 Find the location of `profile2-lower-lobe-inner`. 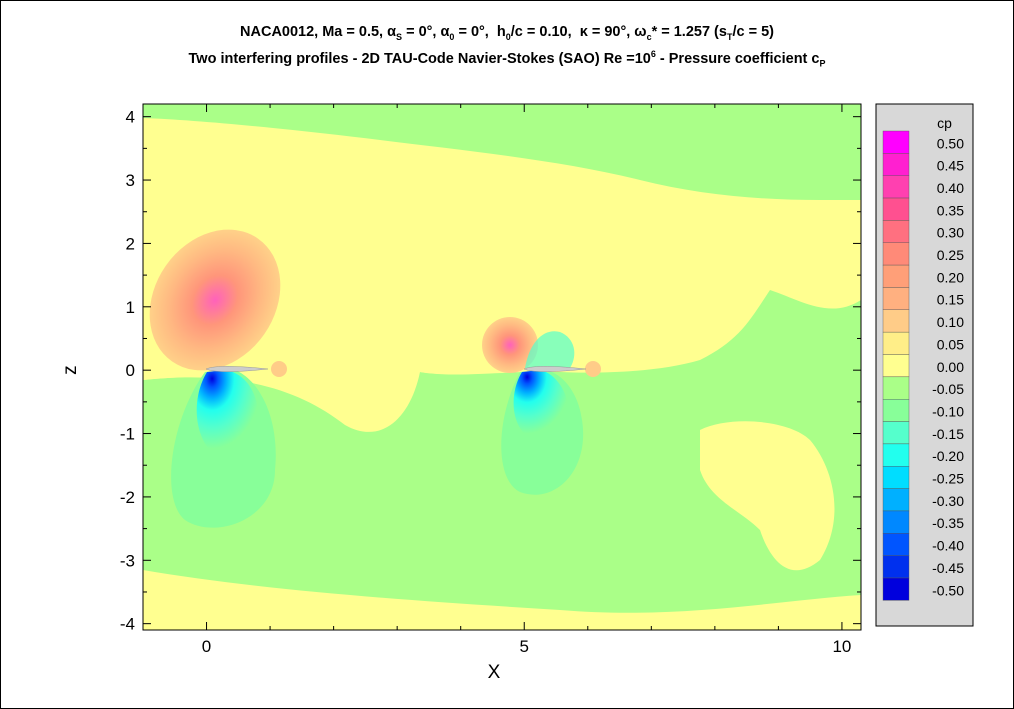

profile2-lower-lobe-inner is located at coordinates (540, 405).